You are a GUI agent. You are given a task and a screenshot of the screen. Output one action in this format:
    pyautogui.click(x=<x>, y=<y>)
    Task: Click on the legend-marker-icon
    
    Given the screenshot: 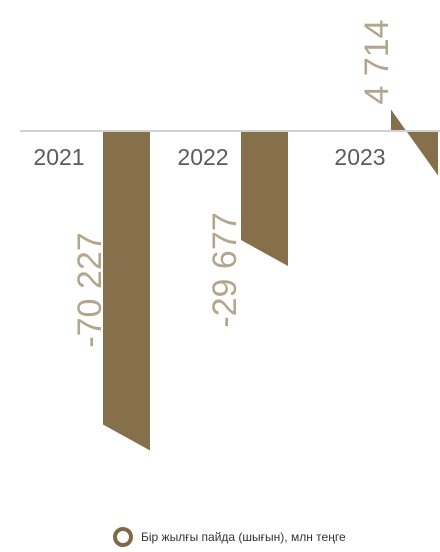 What is the action you would take?
    pyautogui.click(x=123, y=537)
    